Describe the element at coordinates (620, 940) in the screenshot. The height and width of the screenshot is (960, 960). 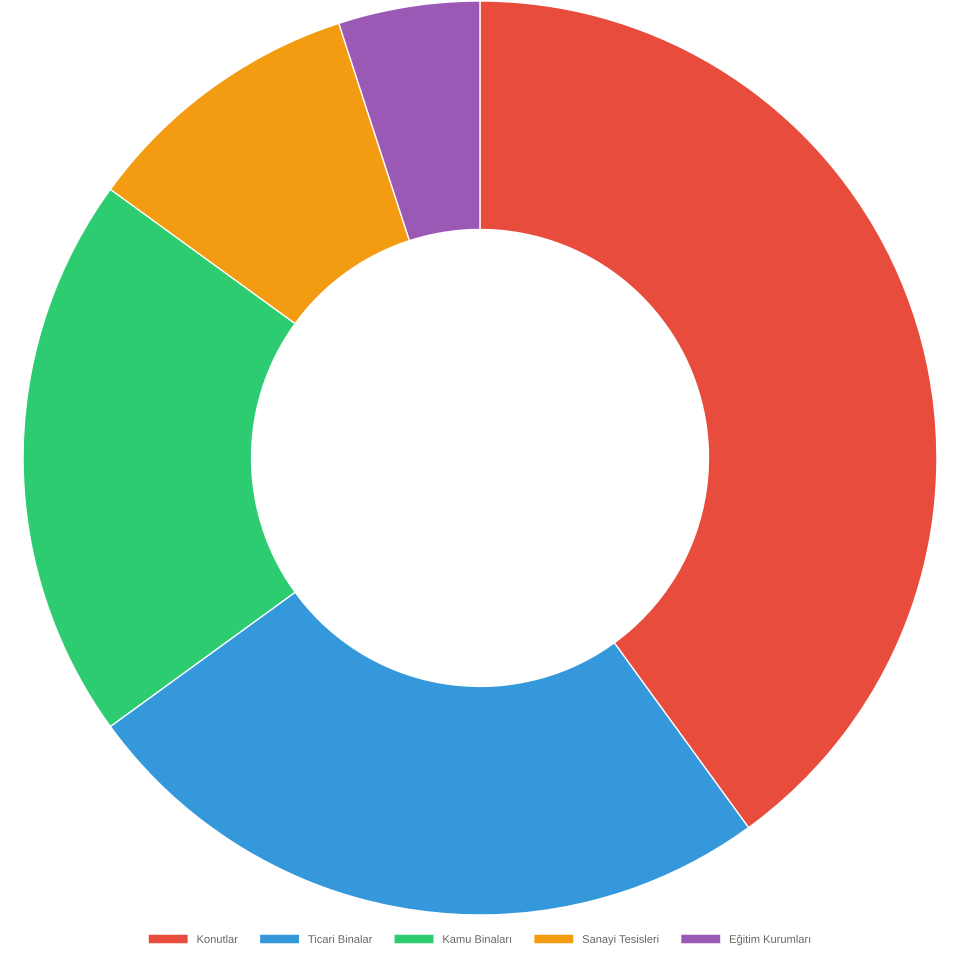
I see `legend-label: Sanayi Tesisleri` at that location.